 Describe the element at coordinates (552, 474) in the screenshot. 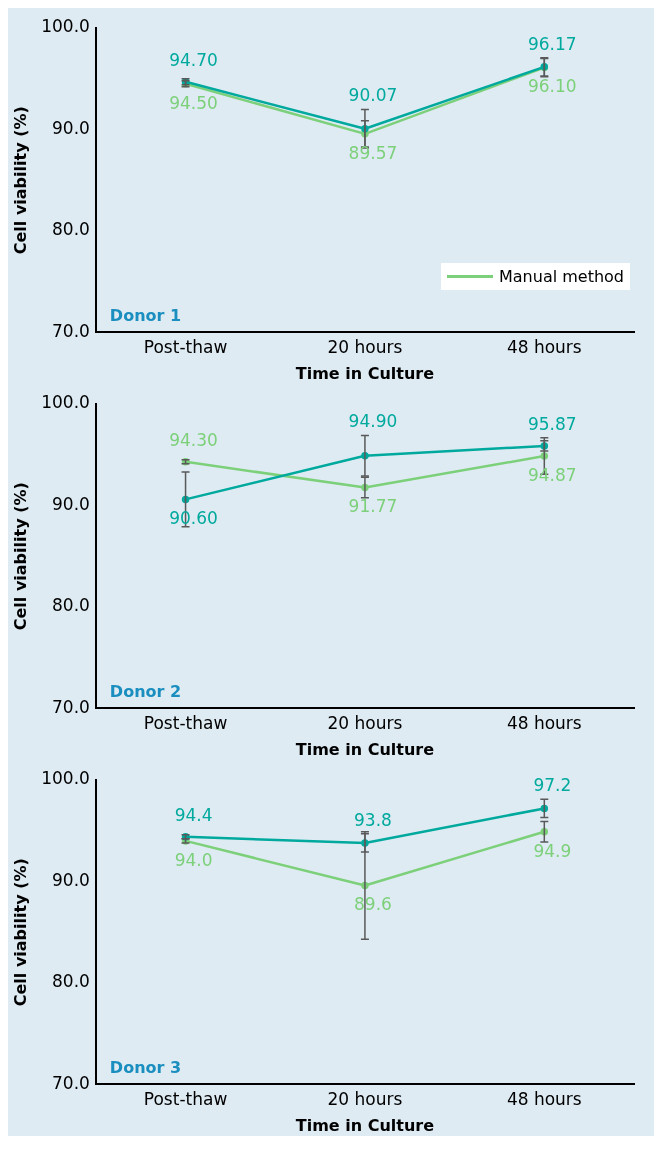

I see `data-label: 94.87` at that location.